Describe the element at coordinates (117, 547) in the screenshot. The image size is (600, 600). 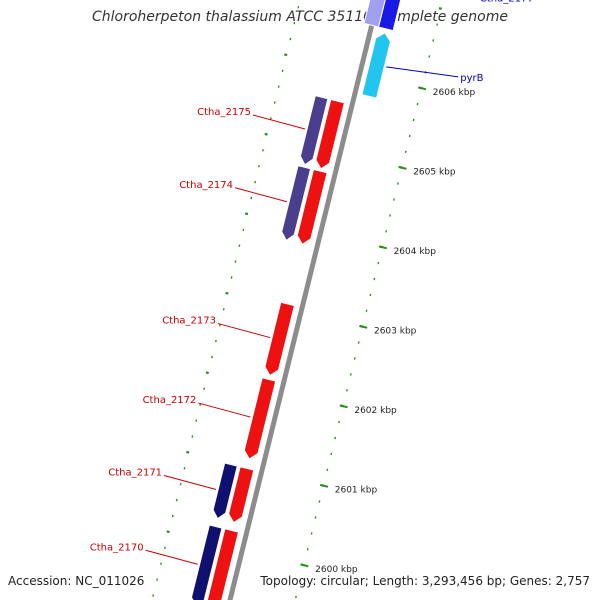
I see `gene-label: Ctha_2170` at that location.